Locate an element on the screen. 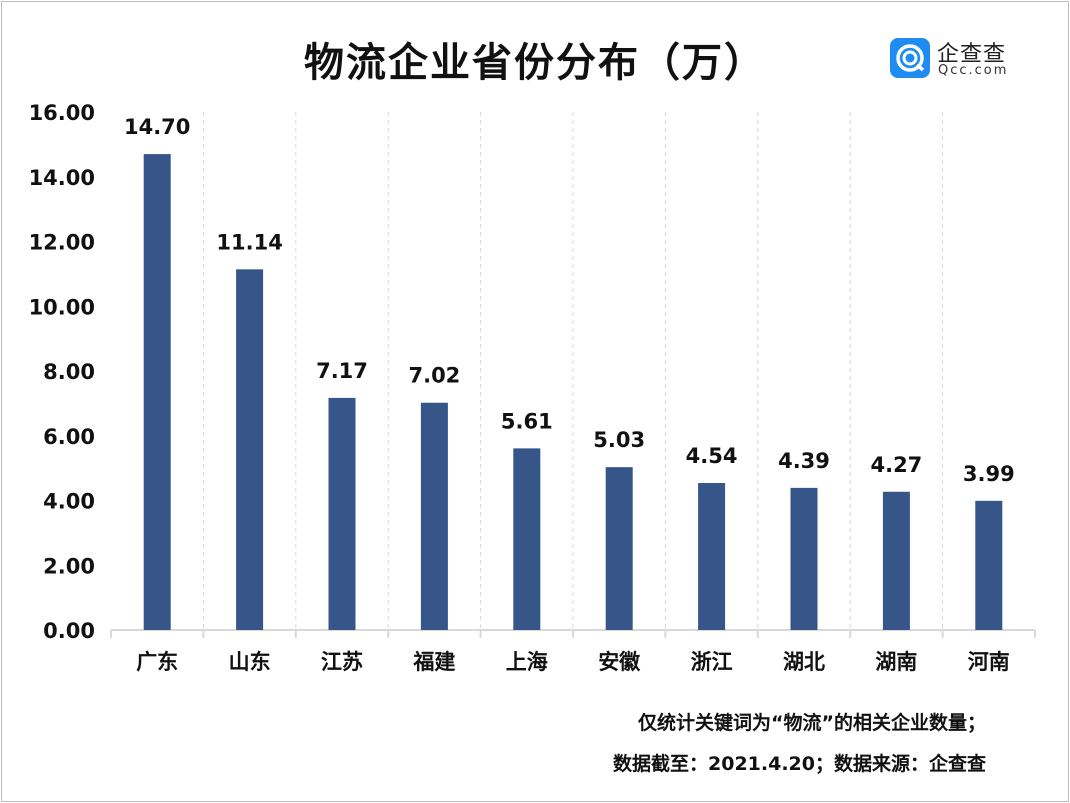  x-tick-label: 福建 is located at coordinates (433, 662).